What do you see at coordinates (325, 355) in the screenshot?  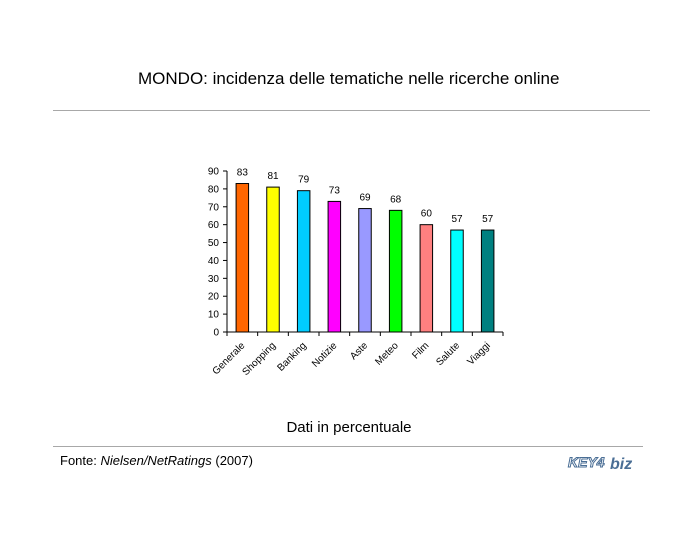 I see `x-tick-label: Notizie` at bounding box center [325, 355].